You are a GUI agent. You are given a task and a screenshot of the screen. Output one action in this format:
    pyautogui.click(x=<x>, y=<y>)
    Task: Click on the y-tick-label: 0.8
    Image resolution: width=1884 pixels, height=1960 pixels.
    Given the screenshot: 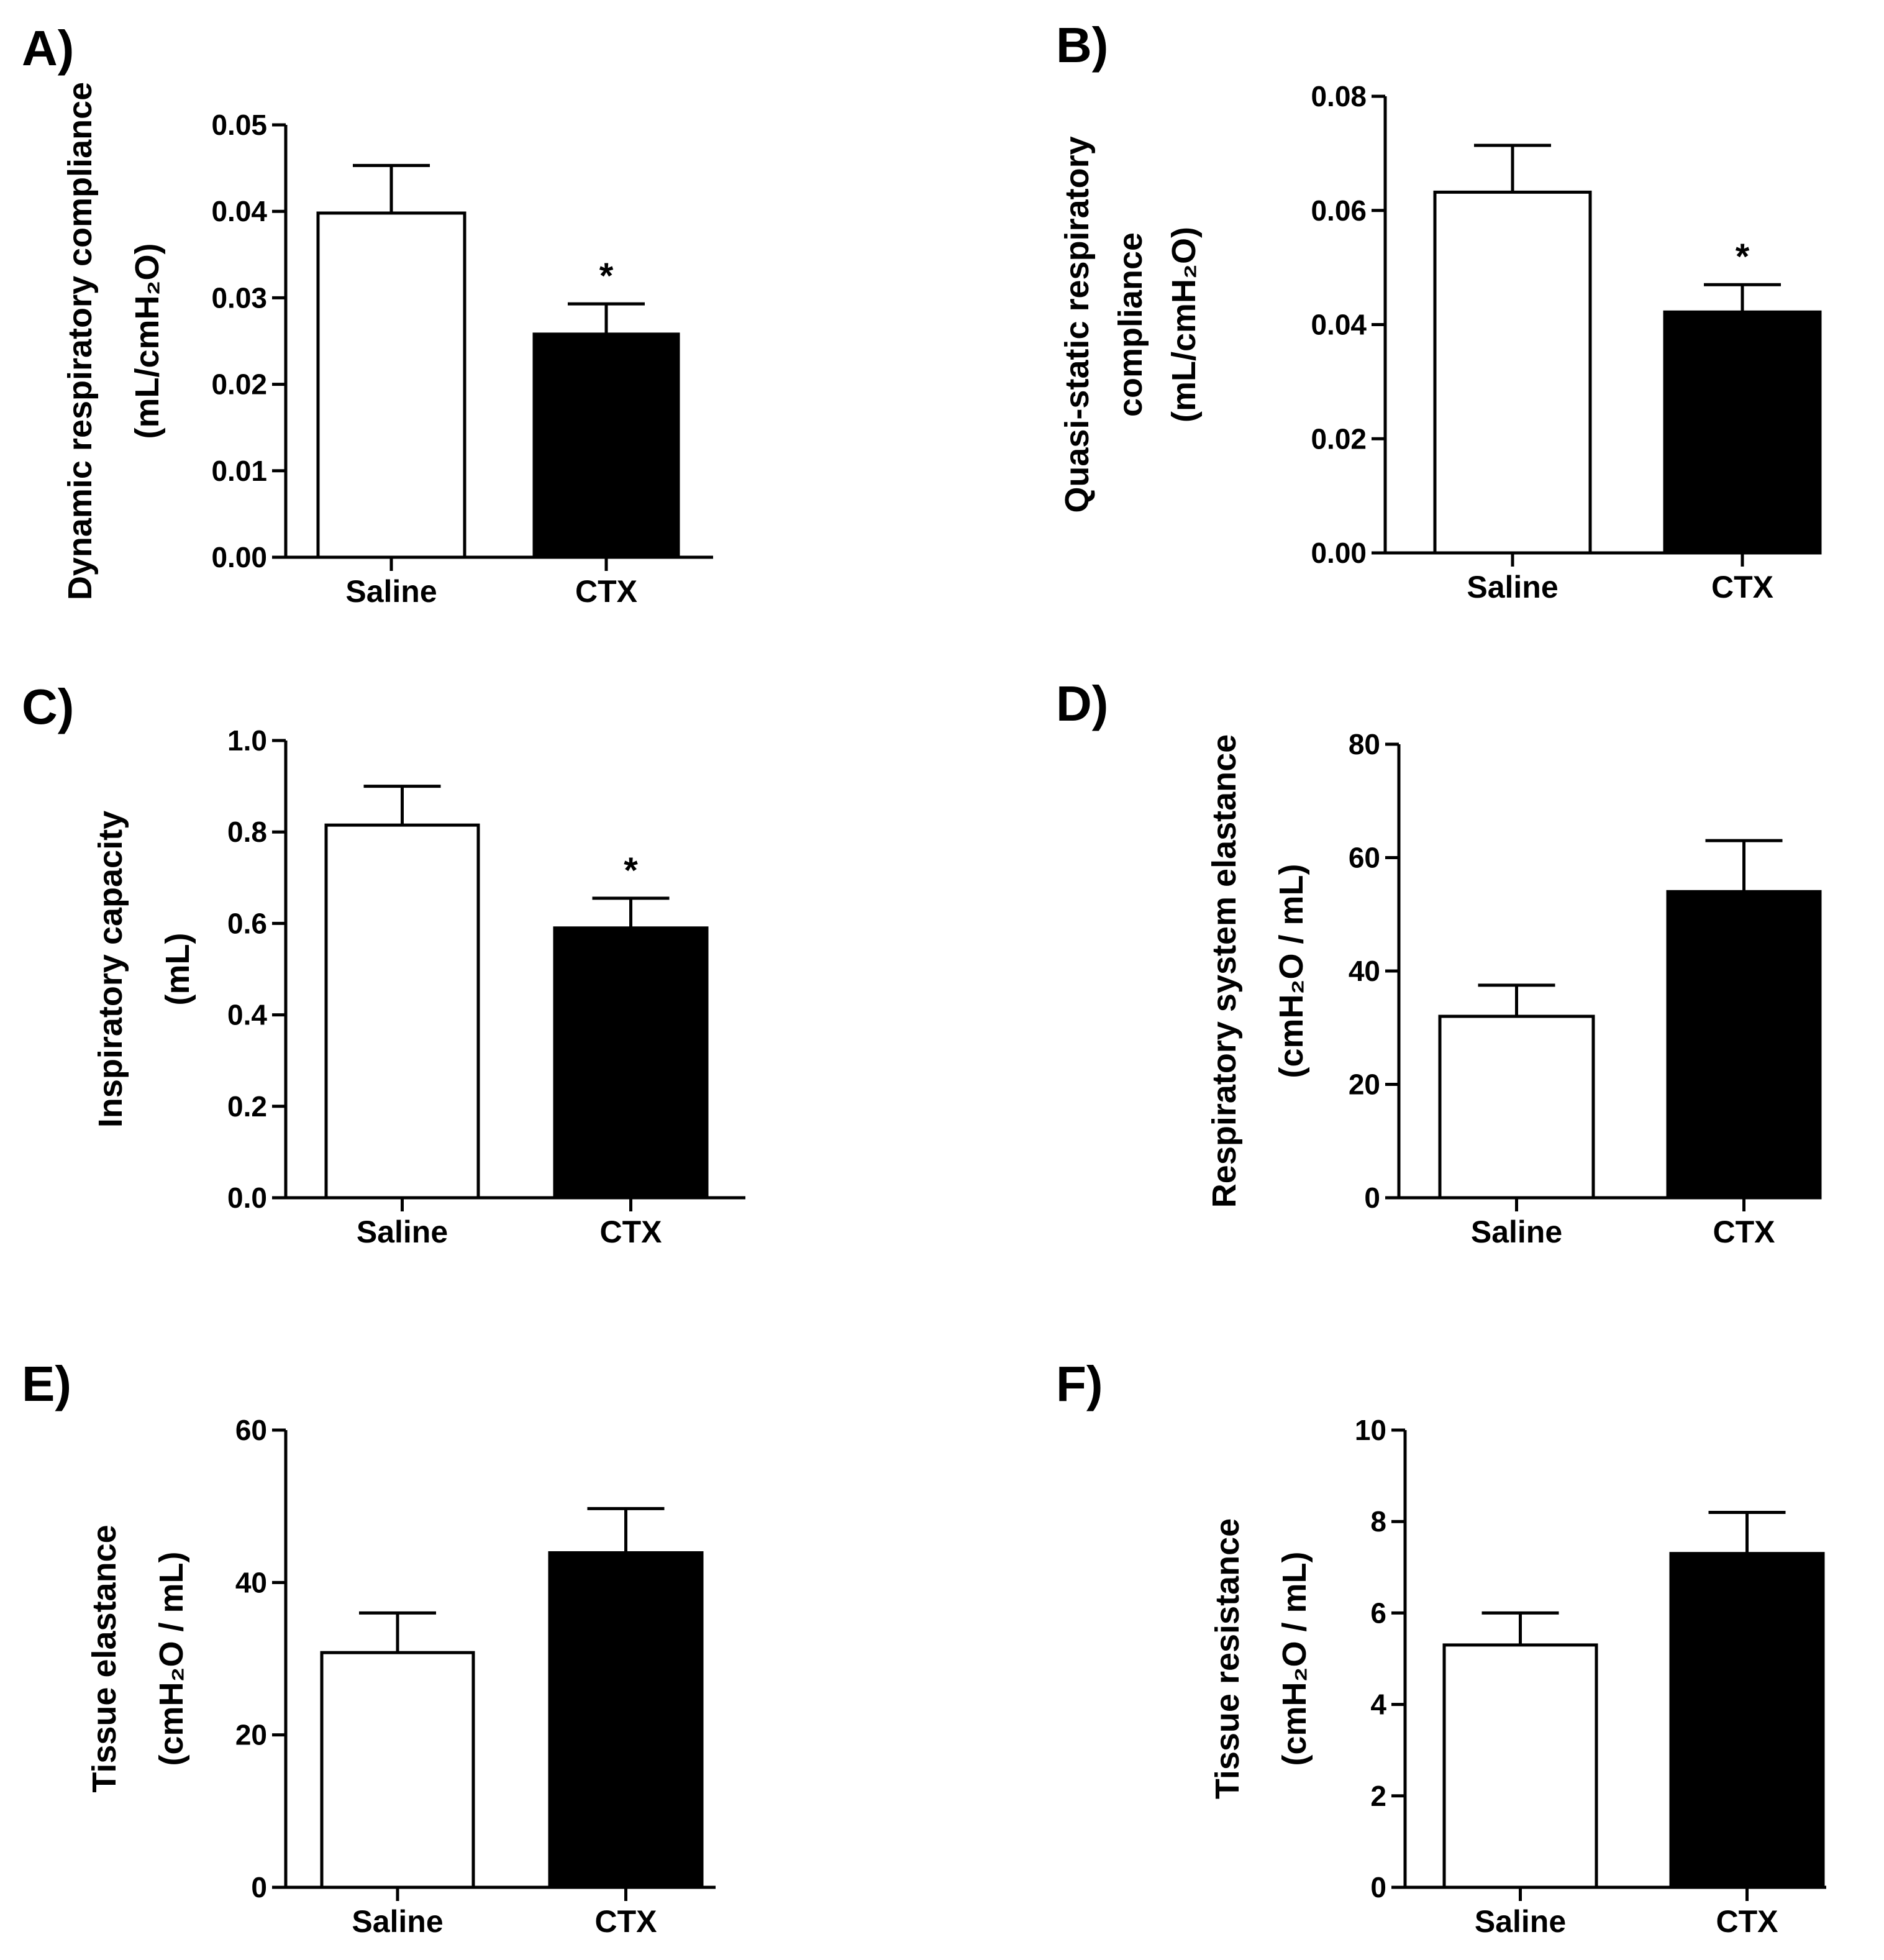 What is the action you would take?
    pyautogui.click(x=247, y=832)
    